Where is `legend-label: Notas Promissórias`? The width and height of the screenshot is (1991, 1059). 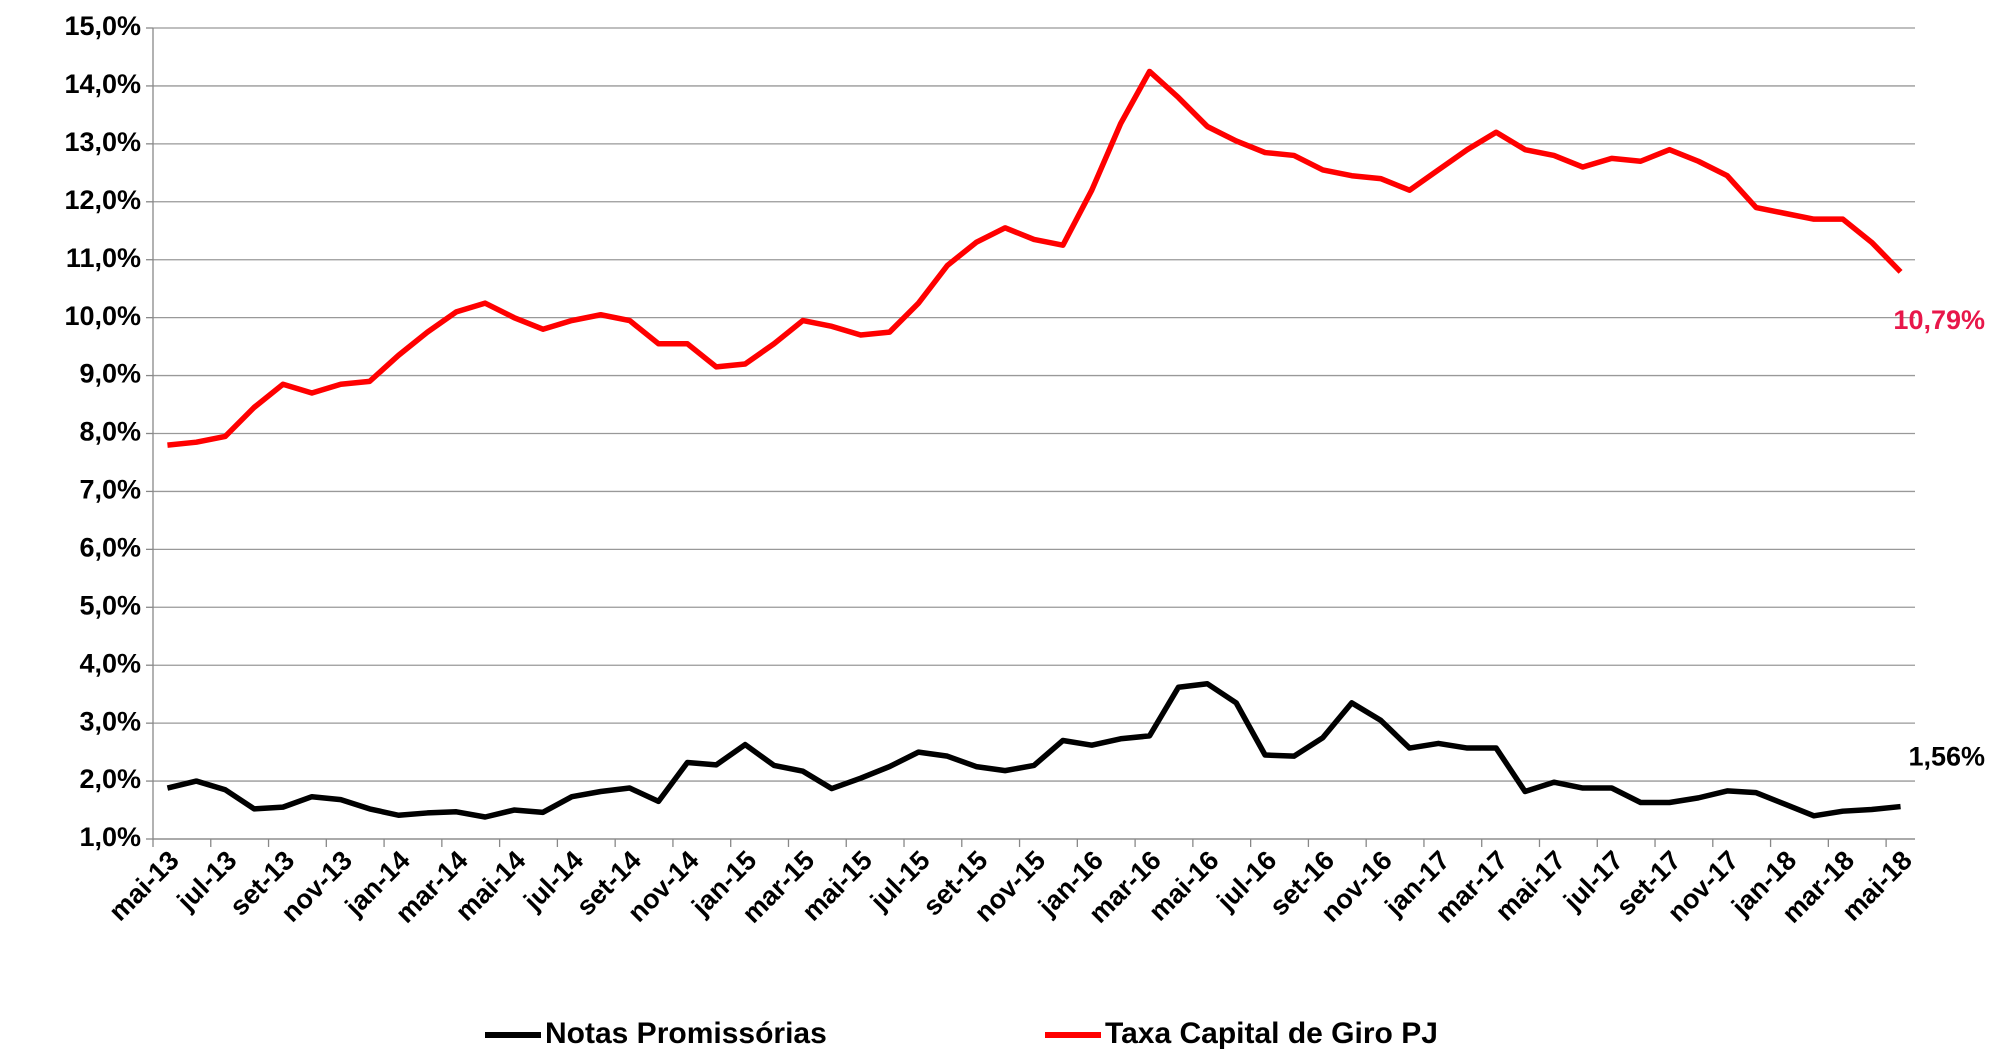
legend-label: Notas Promissórias is located at coordinates (686, 1033).